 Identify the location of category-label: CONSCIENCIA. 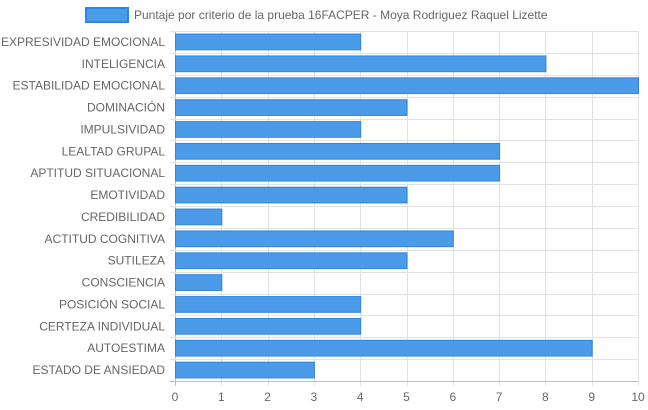
(123, 283).